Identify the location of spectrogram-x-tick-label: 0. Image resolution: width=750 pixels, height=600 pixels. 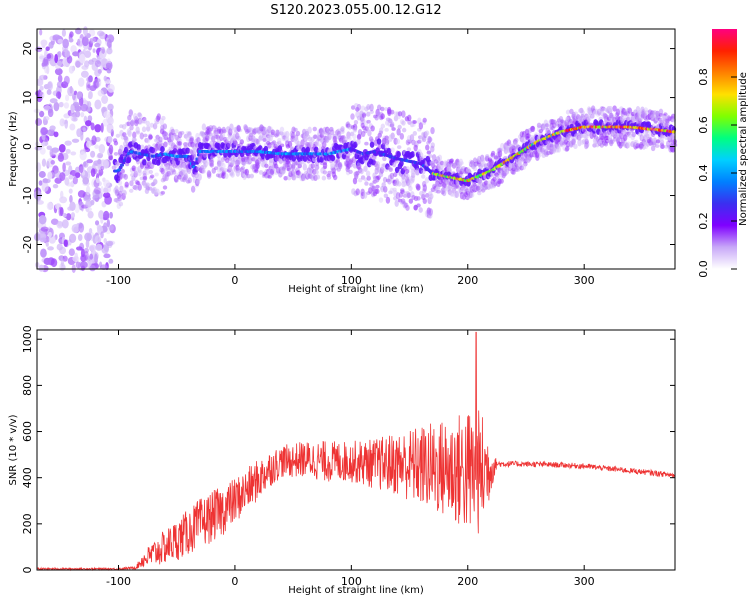
(234, 280).